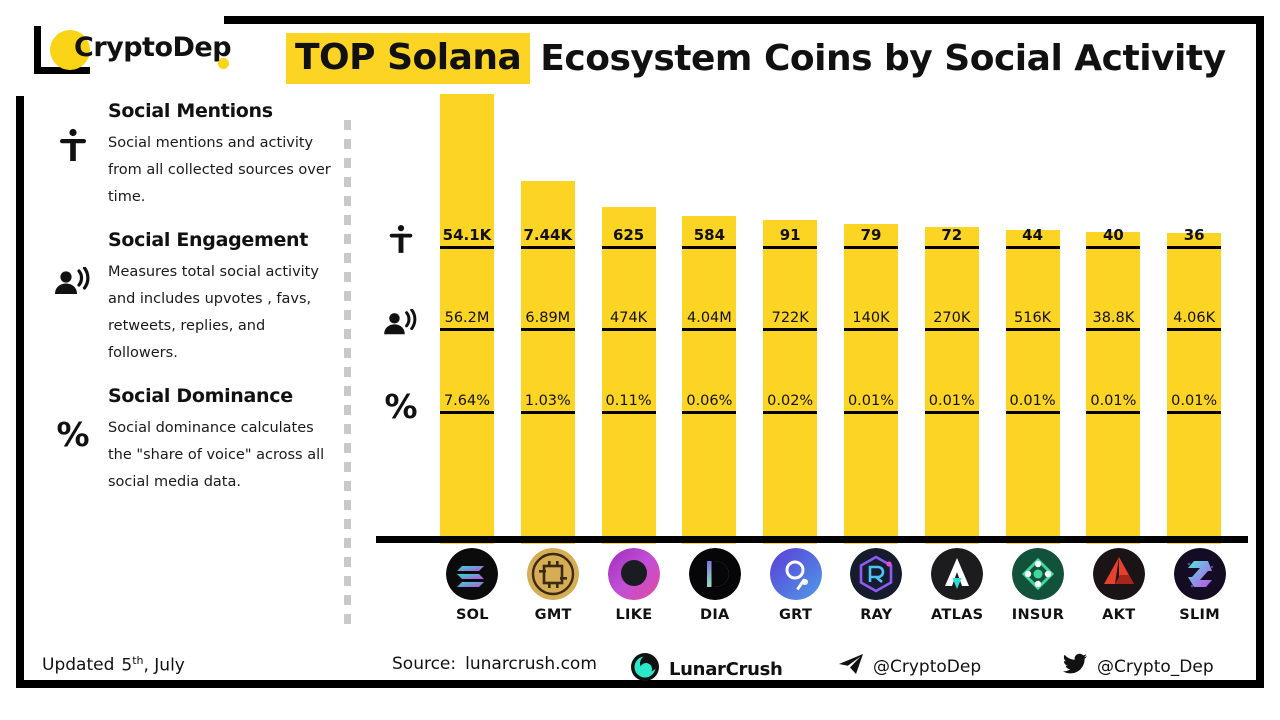 This screenshot has height=720, width=1280. Describe the element at coordinates (709, 403) in the screenshot. I see `bar-value-dia-row3: 0.06%` at that location.